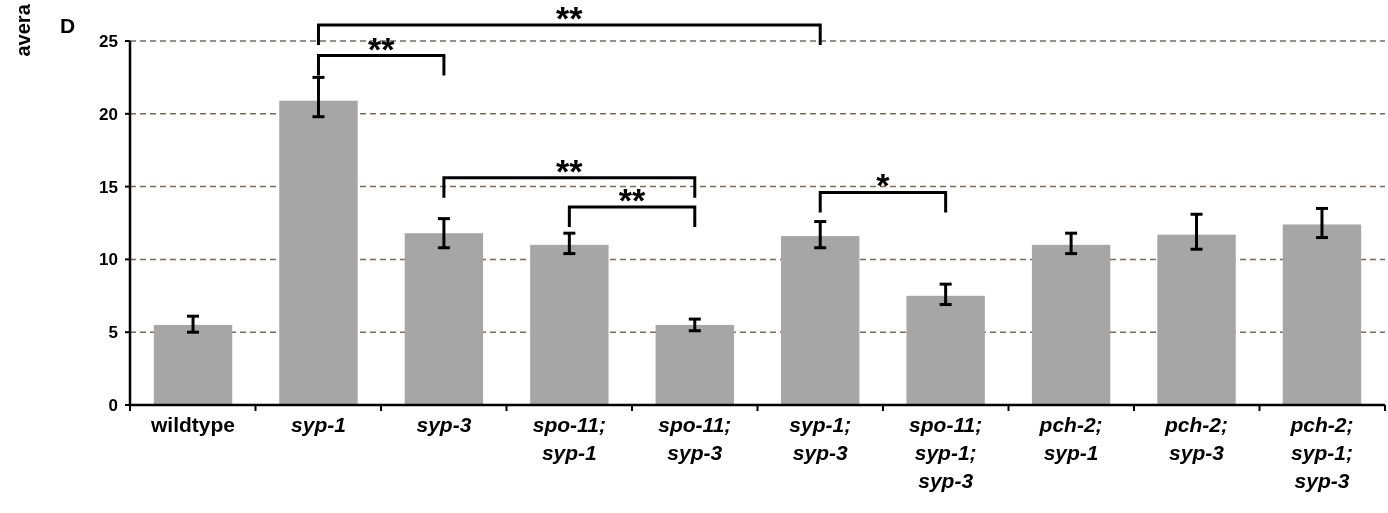  I want to click on y-tick-label: 5, so click(113, 333).